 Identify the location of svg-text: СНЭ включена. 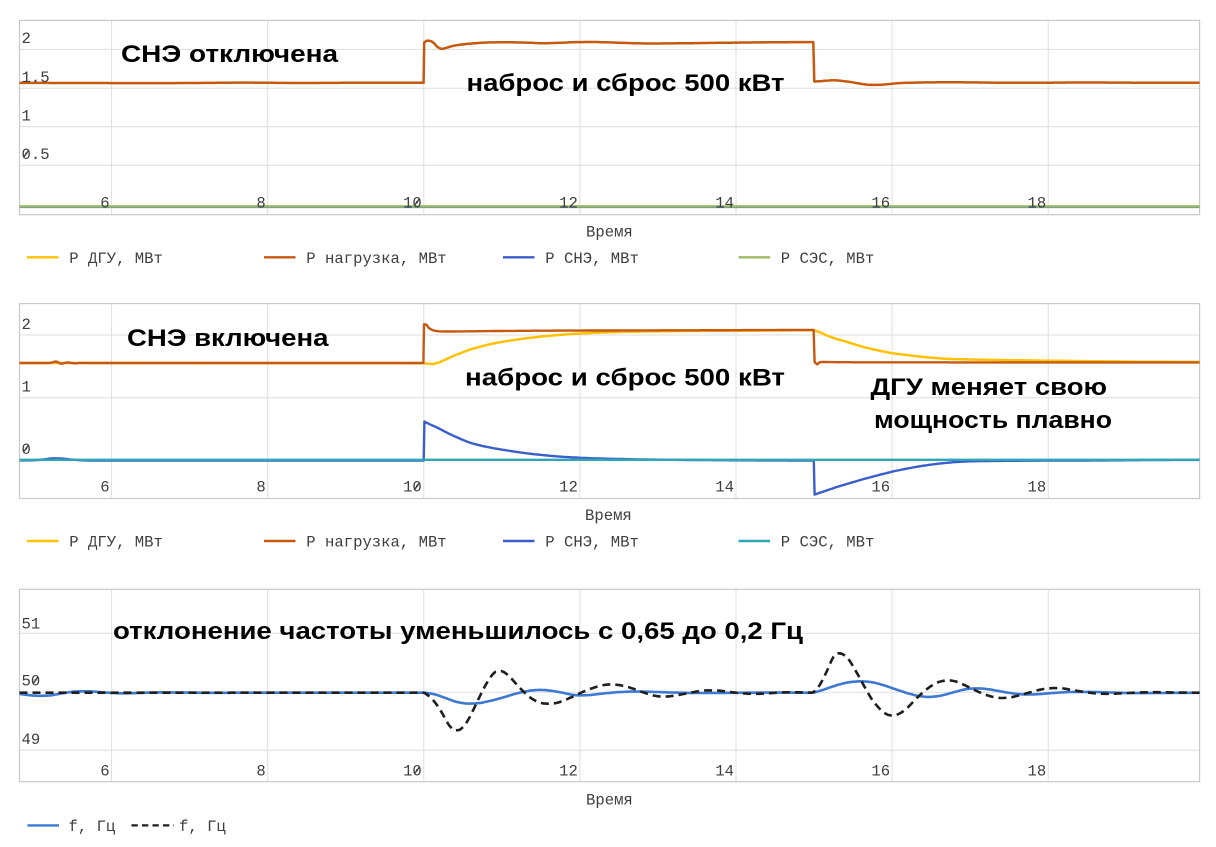
(228, 338).